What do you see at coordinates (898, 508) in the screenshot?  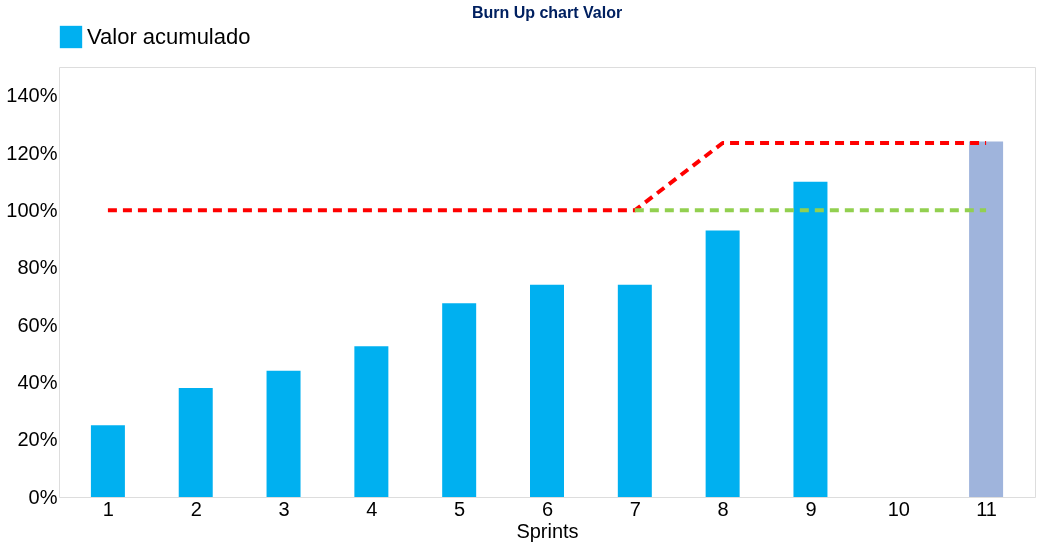 I see `x-tick-label: 10` at bounding box center [898, 508].